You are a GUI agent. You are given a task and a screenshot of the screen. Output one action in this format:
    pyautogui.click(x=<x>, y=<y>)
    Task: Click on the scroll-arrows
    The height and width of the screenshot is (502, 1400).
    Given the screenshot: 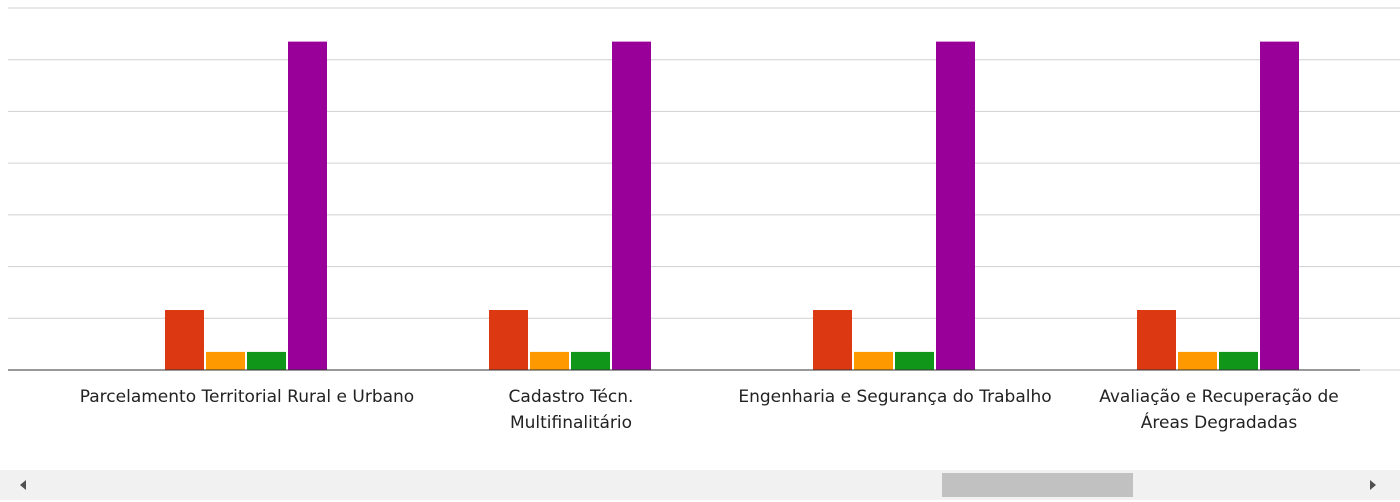 What is the action you would take?
    pyautogui.click(x=698, y=485)
    